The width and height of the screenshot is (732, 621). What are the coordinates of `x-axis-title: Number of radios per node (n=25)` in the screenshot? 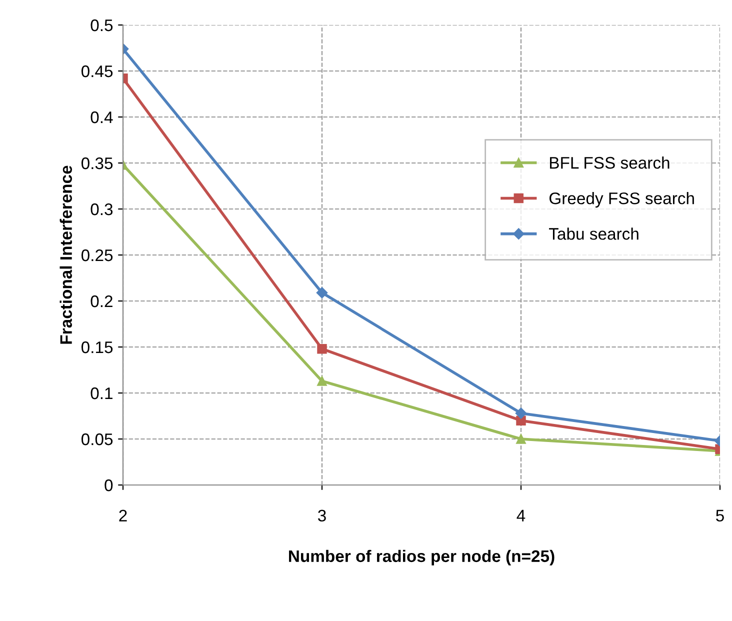 It's located at (421, 558).